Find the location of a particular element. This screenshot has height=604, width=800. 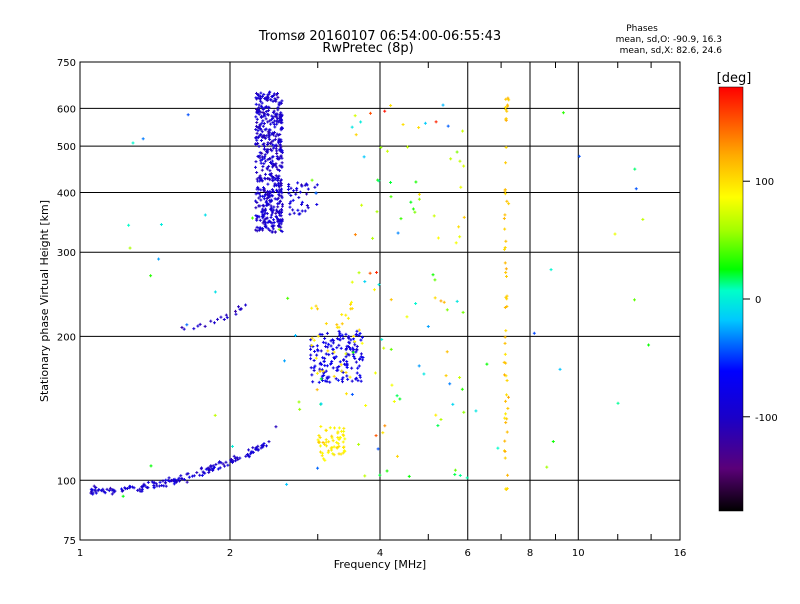

colorbar-tick-label: 0 is located at coordinates (758, 300).